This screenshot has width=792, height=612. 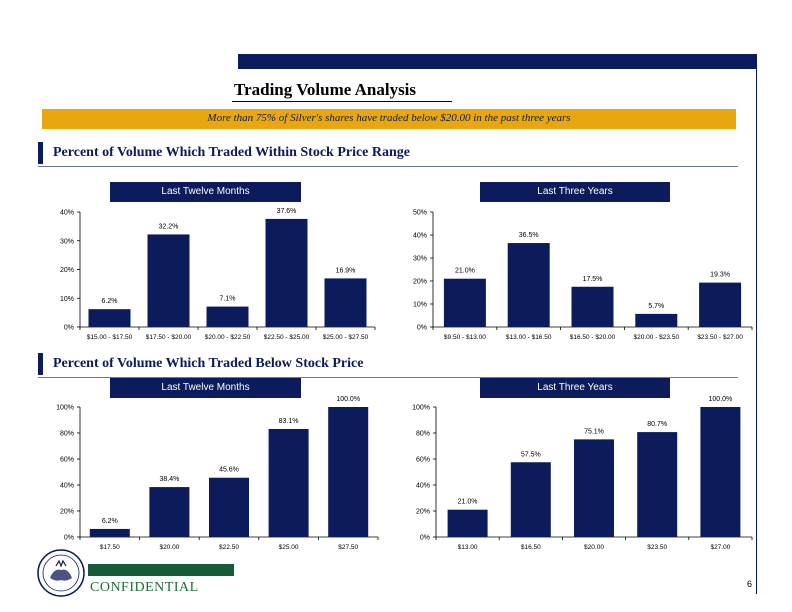 What do you see at coordinates (420, 213) in the screenshot?
I see `chart2-y-tick-label: 50%` at bounding box center [420, 213].